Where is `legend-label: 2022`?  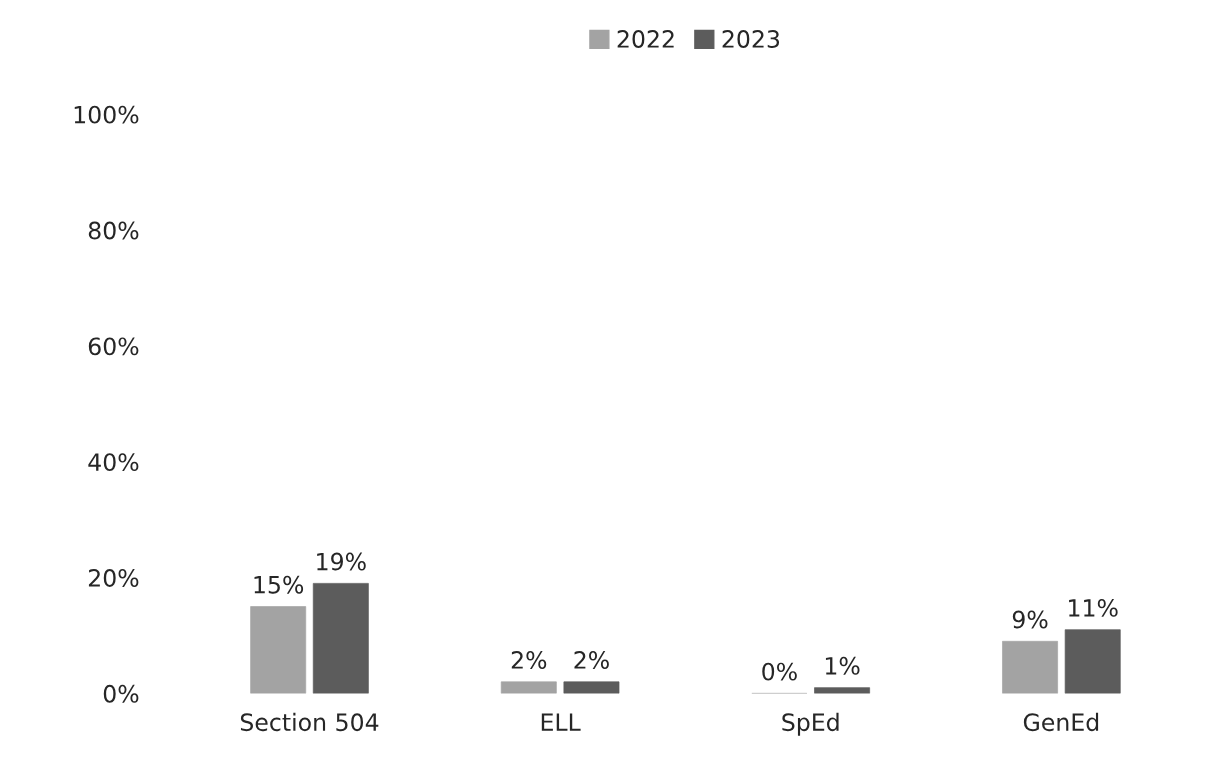
legend-label: 2022 is located at coordinates (645, 39).